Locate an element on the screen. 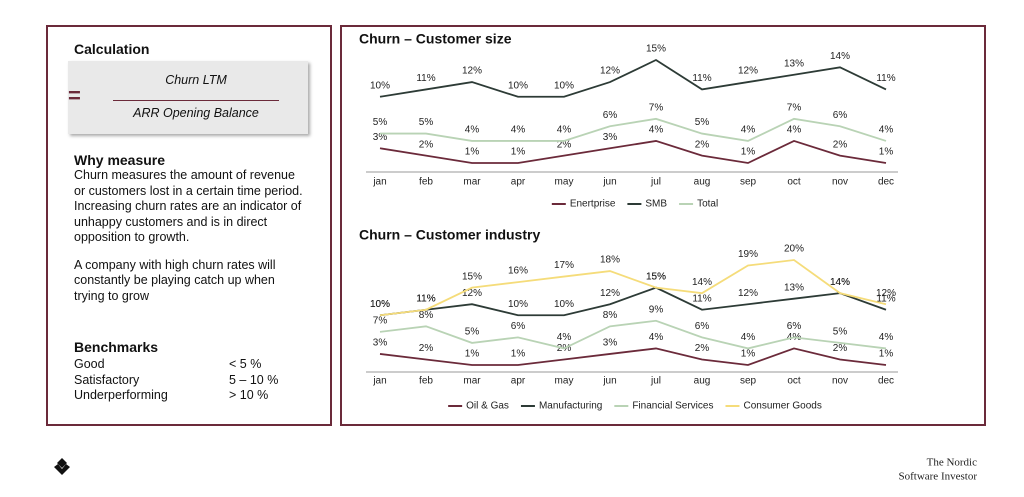  benchmark-row: Underperforming > 10 % is located at coordinates (196, 396).